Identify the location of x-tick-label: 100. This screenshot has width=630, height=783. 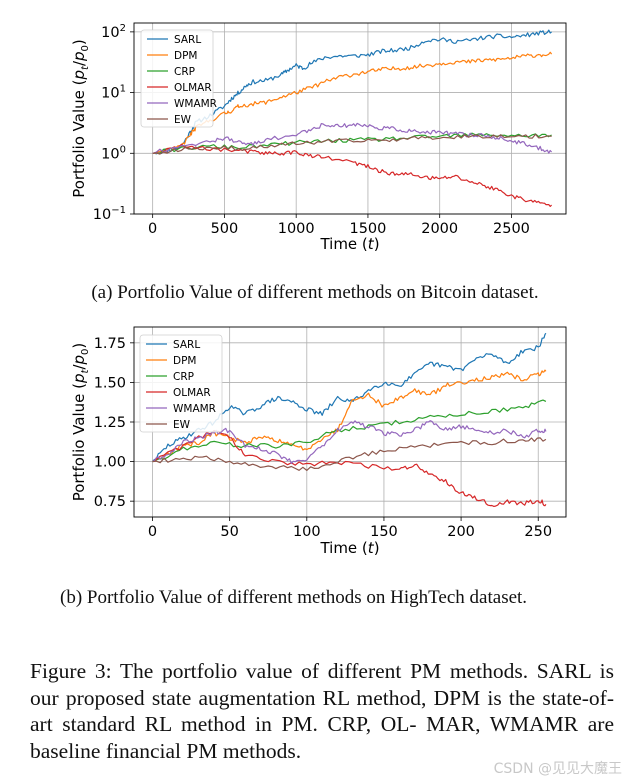
(307, 532).